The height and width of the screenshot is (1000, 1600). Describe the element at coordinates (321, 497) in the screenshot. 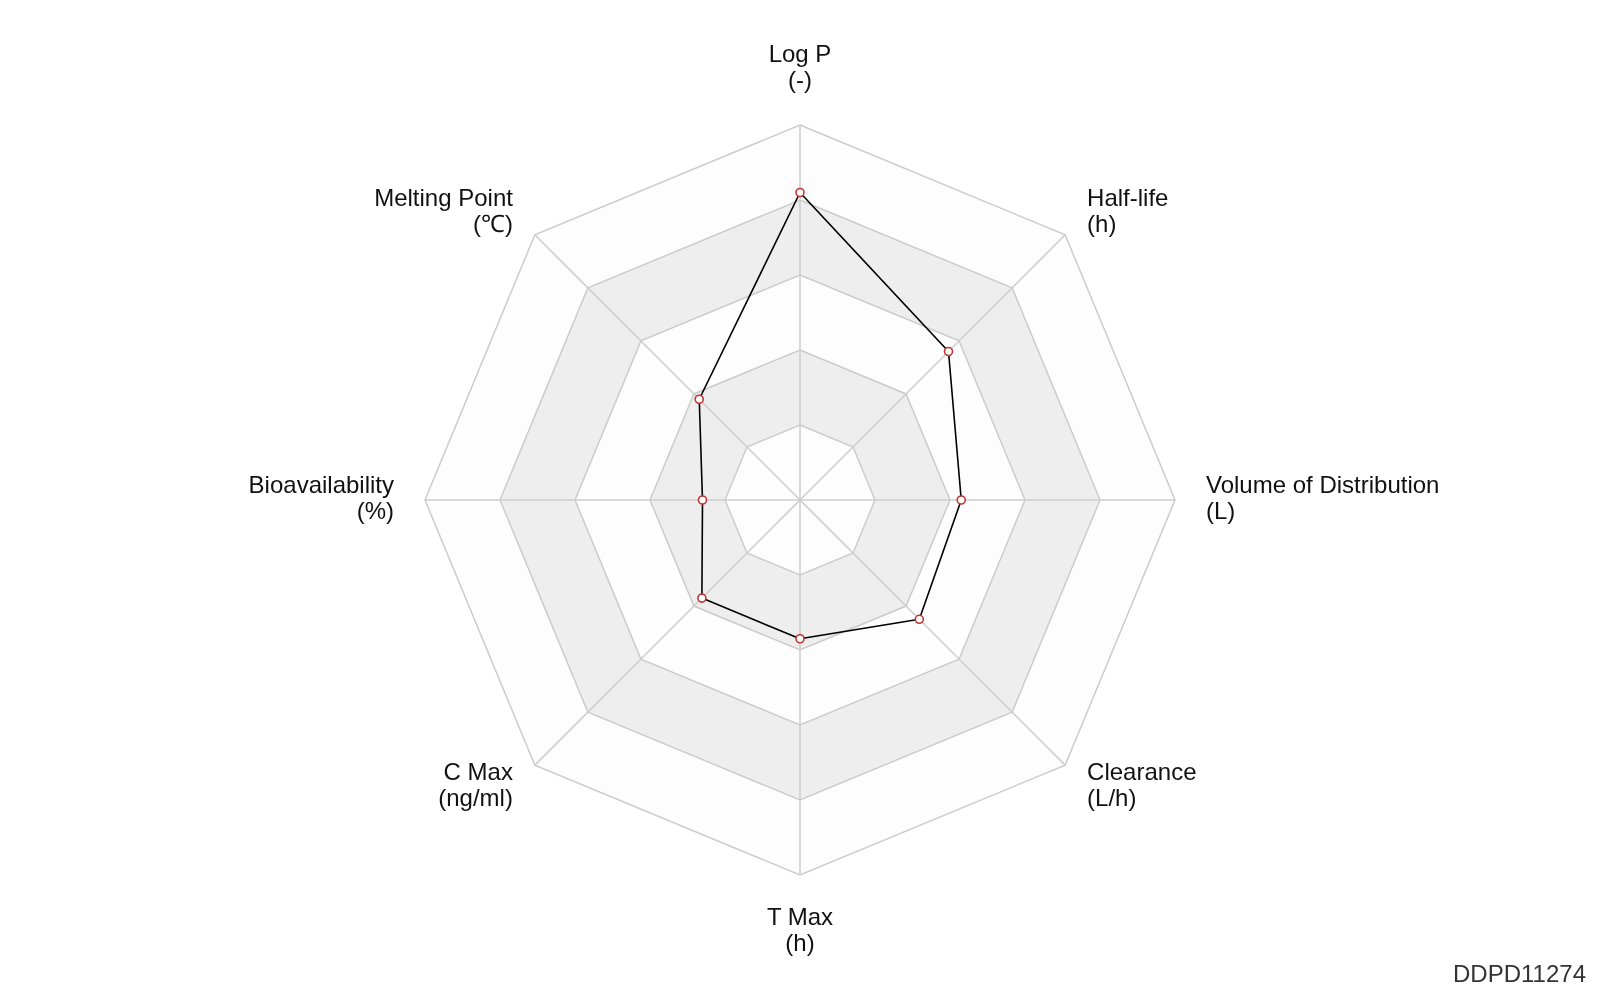

I see `spoke-label: Bioavailability (%)` at that location.